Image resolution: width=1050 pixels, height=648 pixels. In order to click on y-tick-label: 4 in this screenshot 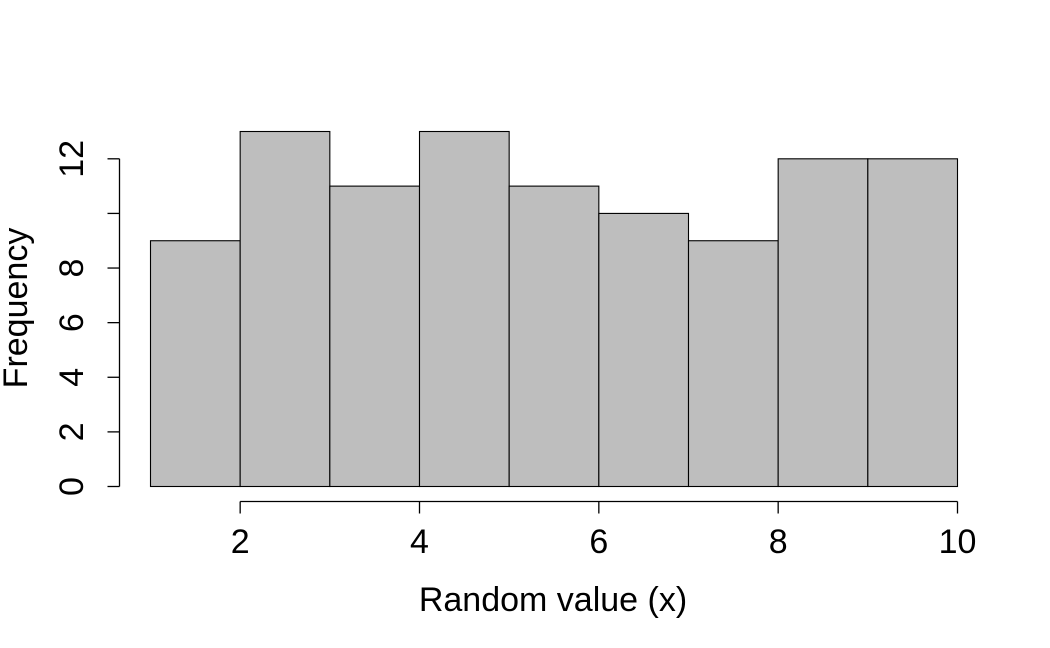, I will do `click(72, 377)`.